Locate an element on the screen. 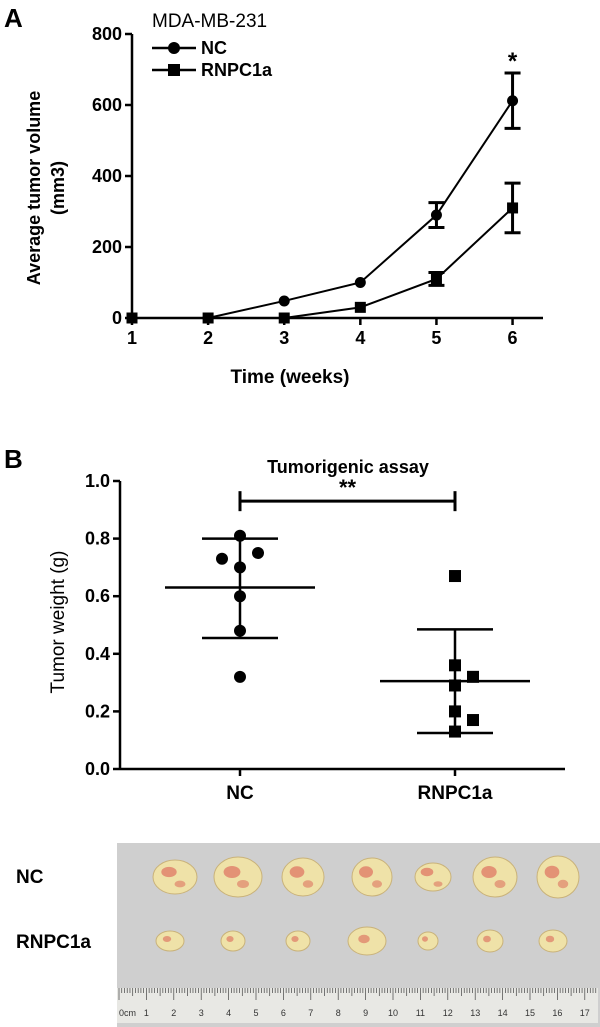 The height and width of the screenshot is (1027, 600). x-axis-label: Time (weeks) is located at coordinates (290, 377).